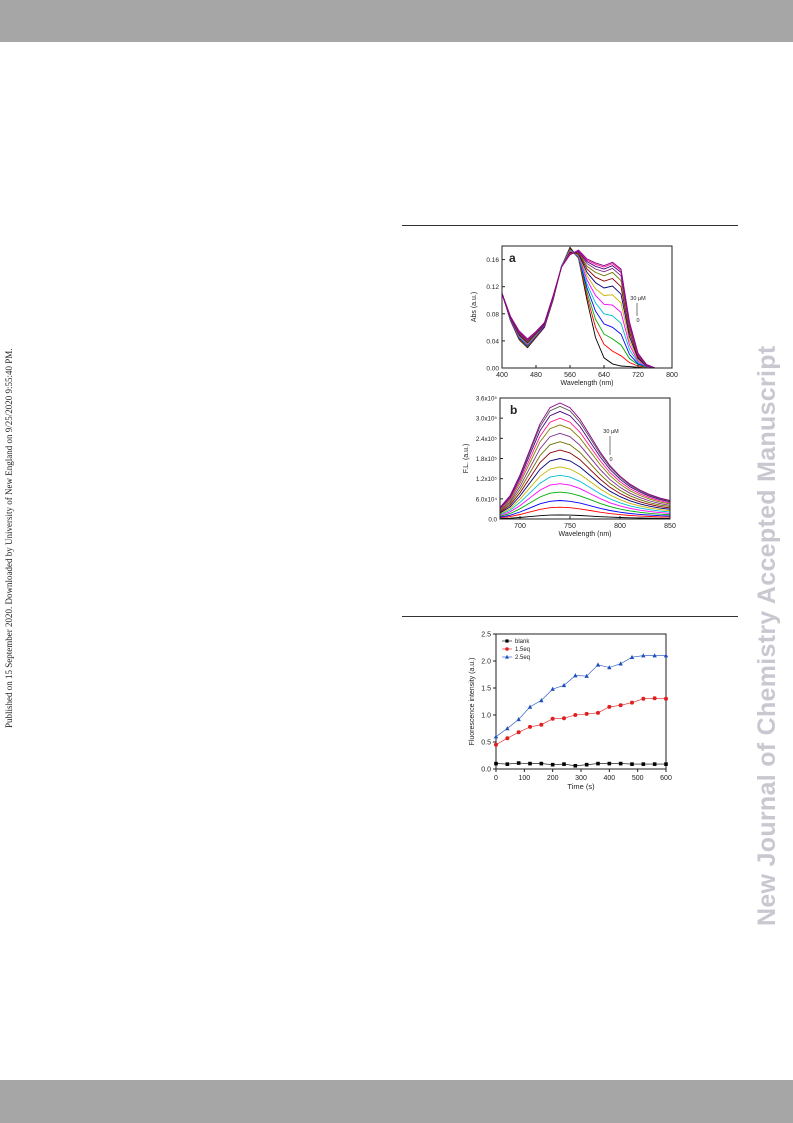 This screenshot has width=793, height=1123. Describe the element at coordinates (513, 410) in the screenshot. I see `fluorescence-panel-label: b` at that location.